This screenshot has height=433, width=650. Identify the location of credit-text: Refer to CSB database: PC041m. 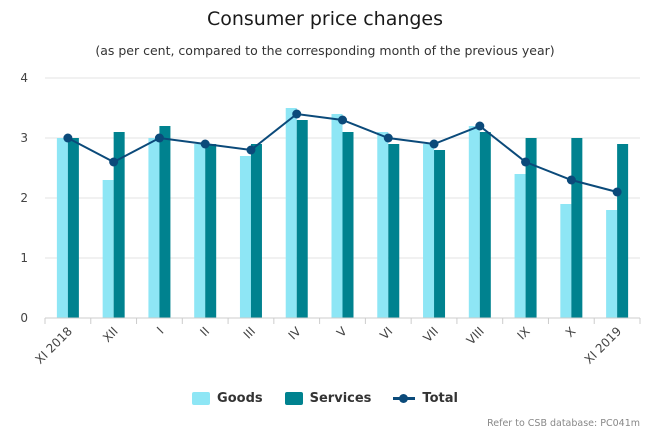
(563, 423).